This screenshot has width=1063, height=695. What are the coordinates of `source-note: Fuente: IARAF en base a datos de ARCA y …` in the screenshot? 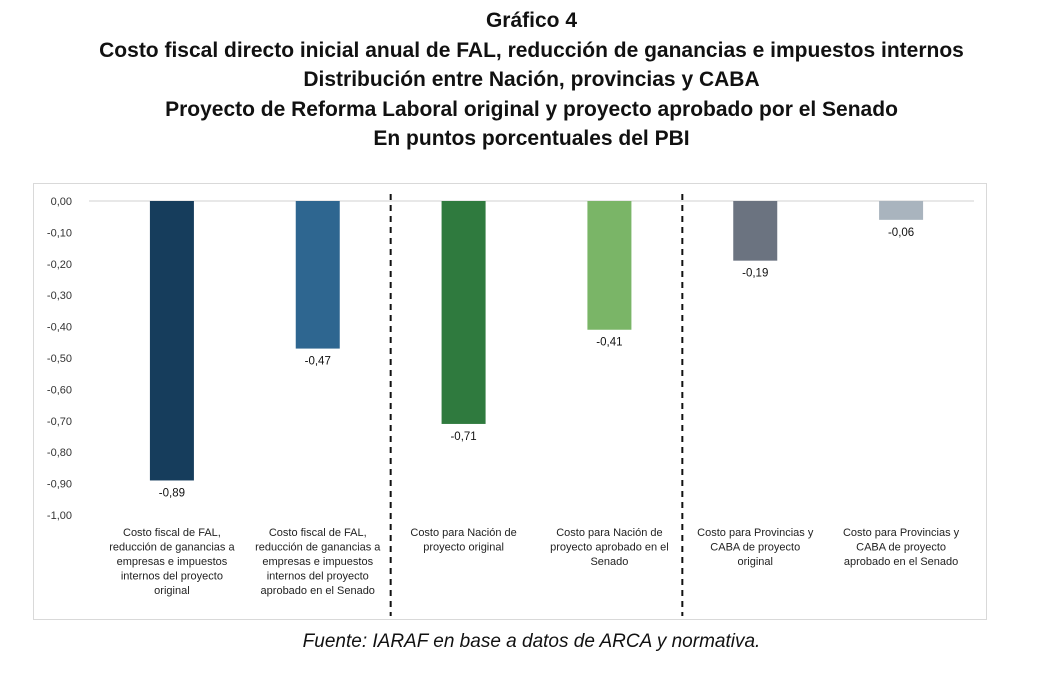 It's located at (531, 641).